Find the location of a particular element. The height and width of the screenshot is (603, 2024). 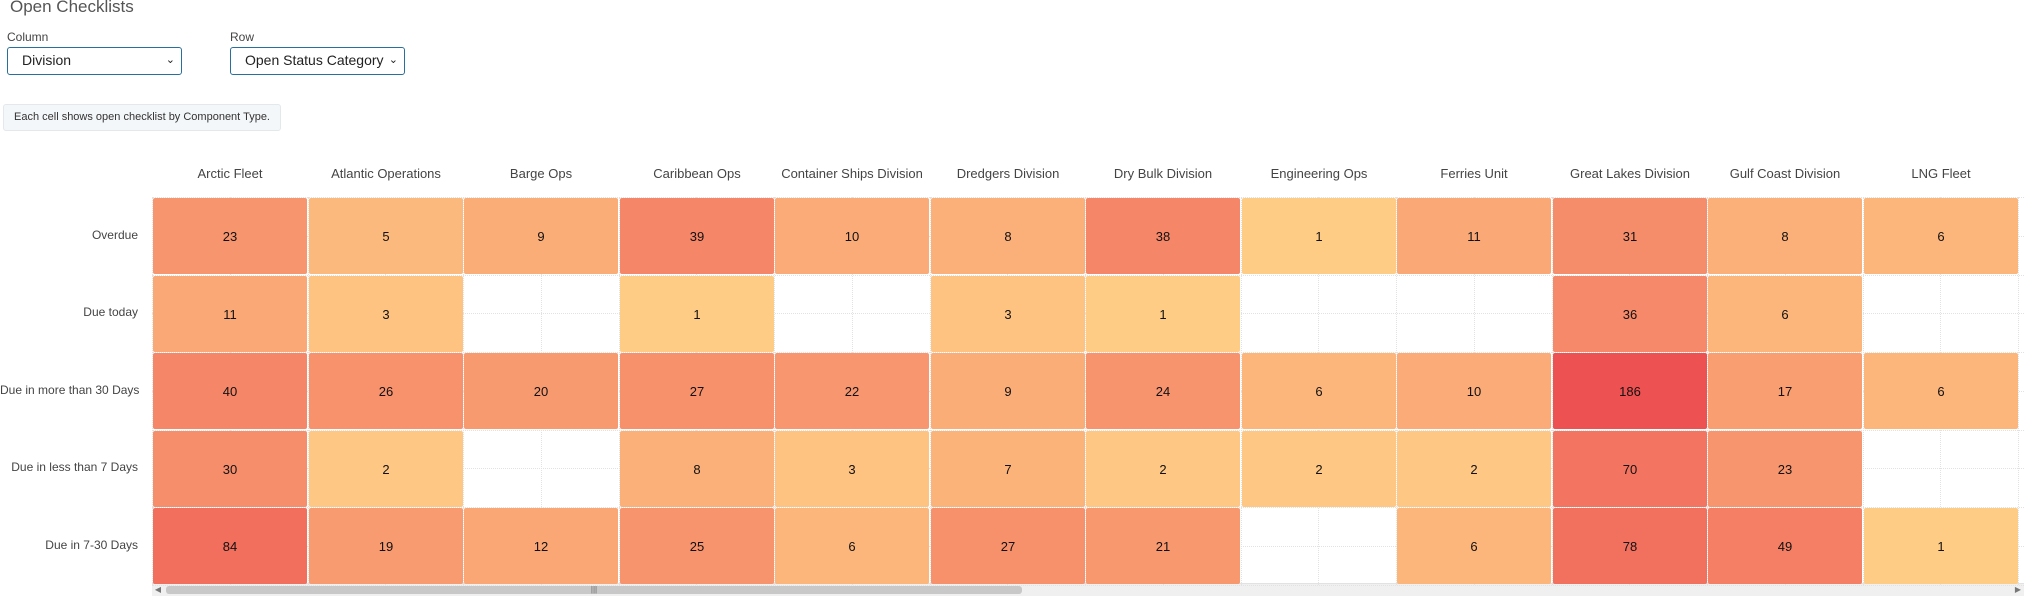

heatmap-cell: 21 is located at coordinates (1163, 546).